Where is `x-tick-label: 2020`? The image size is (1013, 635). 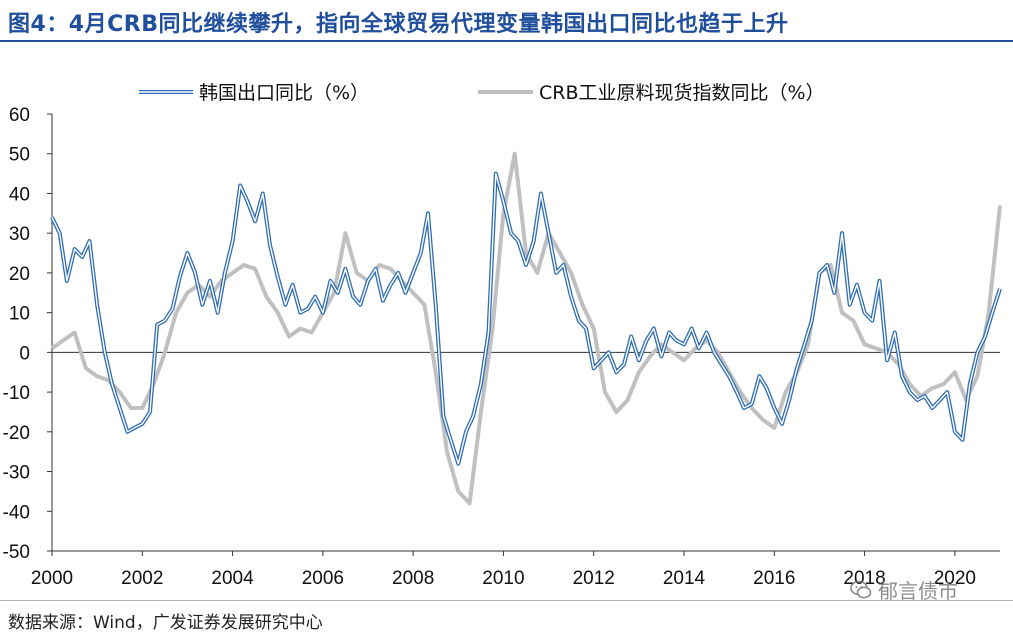
x-tick-label: 2020 is located at coordinates (955, 578).